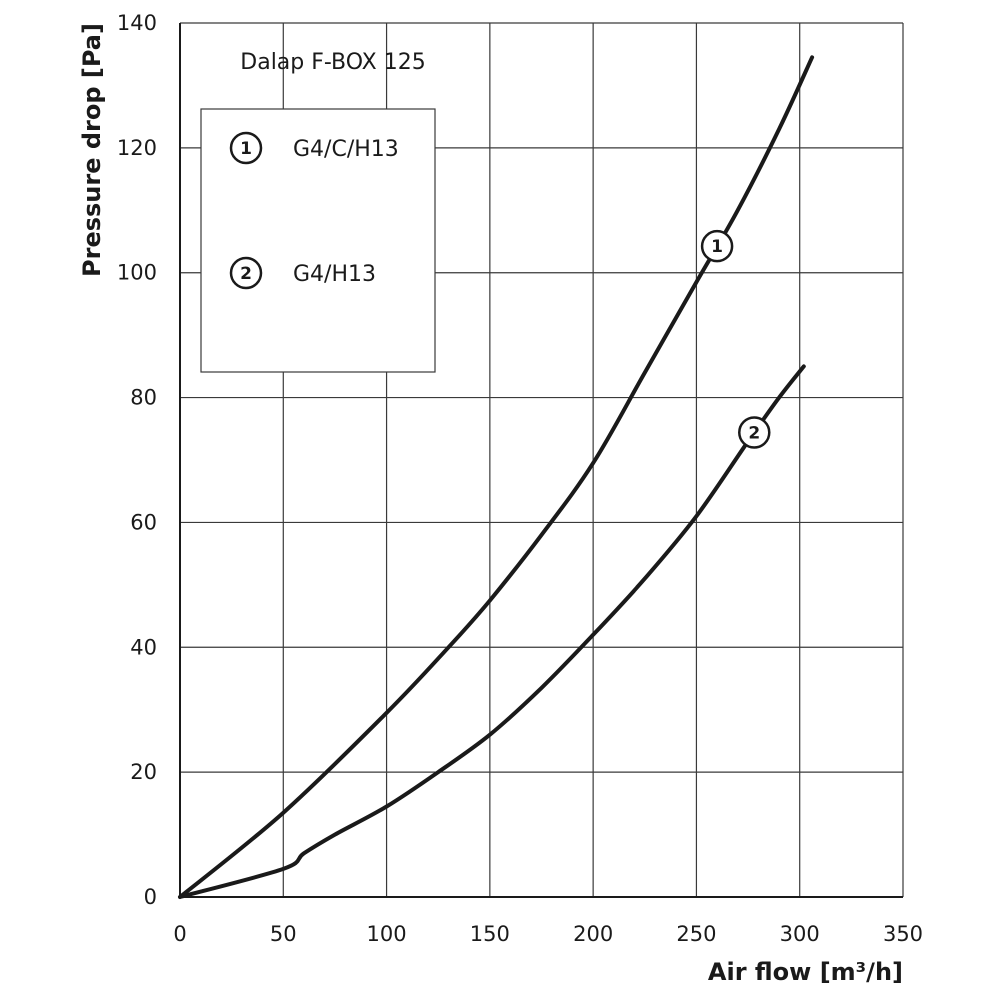 Image resolution: width=1000 pixels, height=1000 pixels. I want to click on y-axis-title: Pressure drop [Pa], so click(92, 150).